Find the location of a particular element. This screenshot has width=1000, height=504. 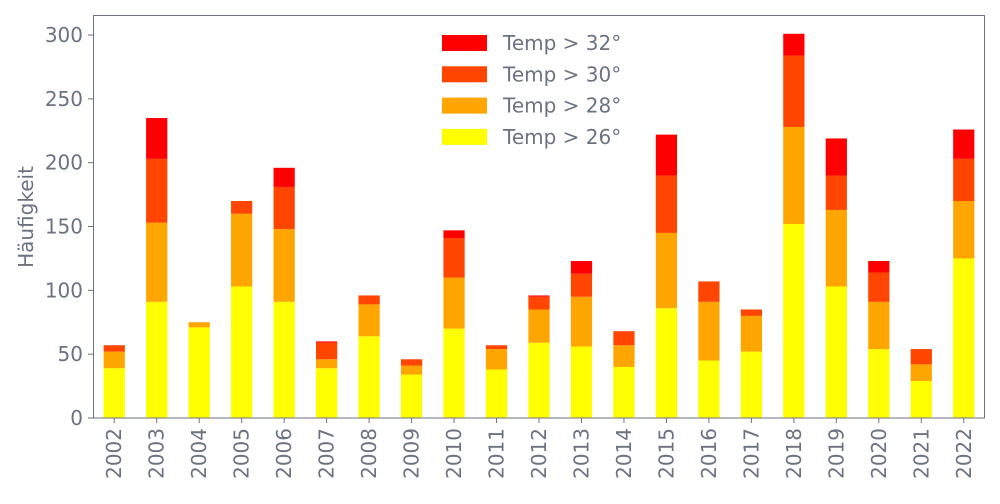

y-axis: 0 50 100 150 200 250 300 is located at coordinates (69, 226).